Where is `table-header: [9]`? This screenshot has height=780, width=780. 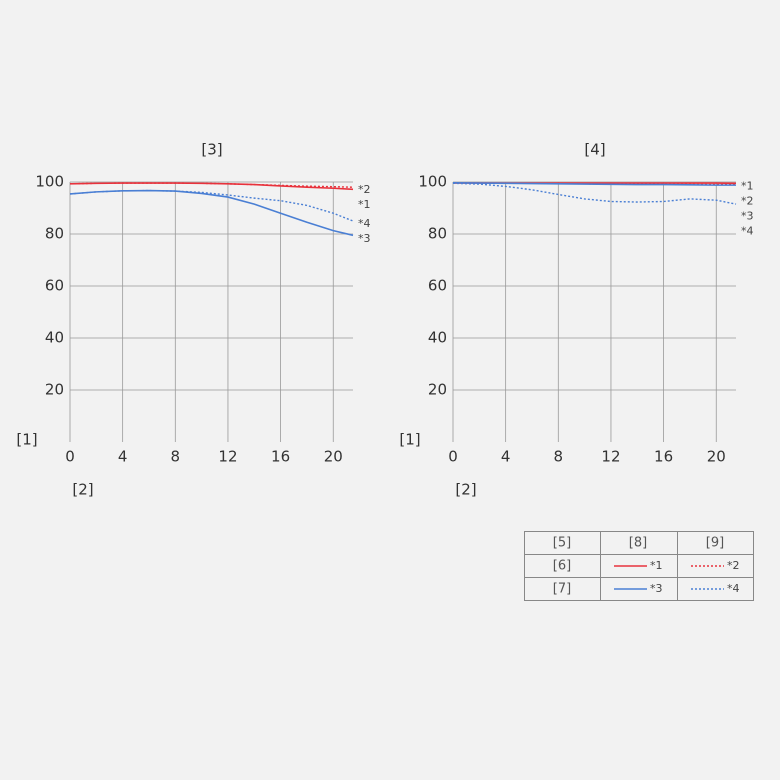 table-header: [9] is located at coordinates (715, 543).